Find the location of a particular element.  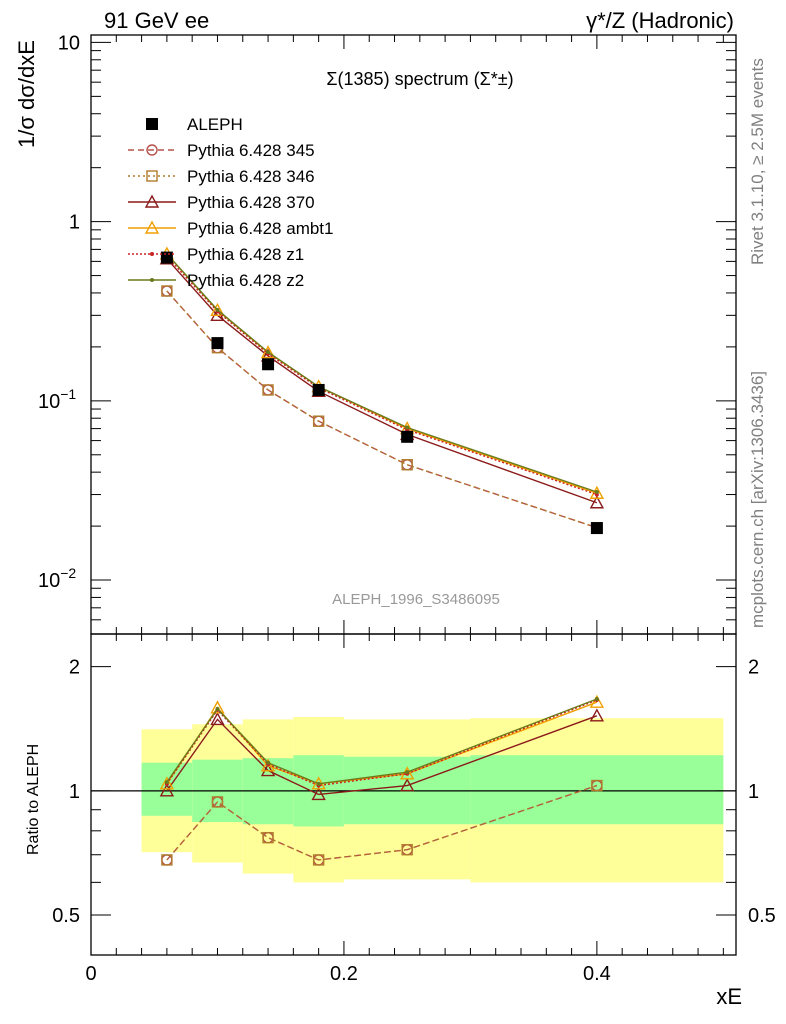

header-left: 91 GeV ee is located at coordinates (156, 20).